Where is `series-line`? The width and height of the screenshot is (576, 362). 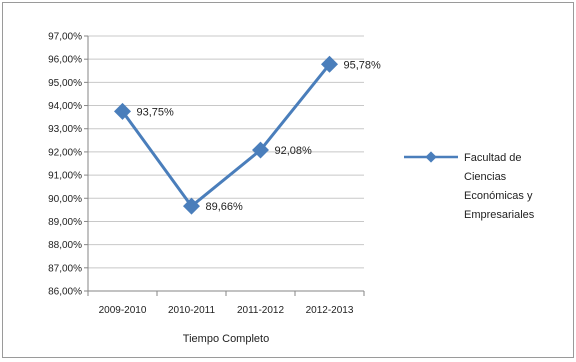
series-line is located at coordinates (226, 135).